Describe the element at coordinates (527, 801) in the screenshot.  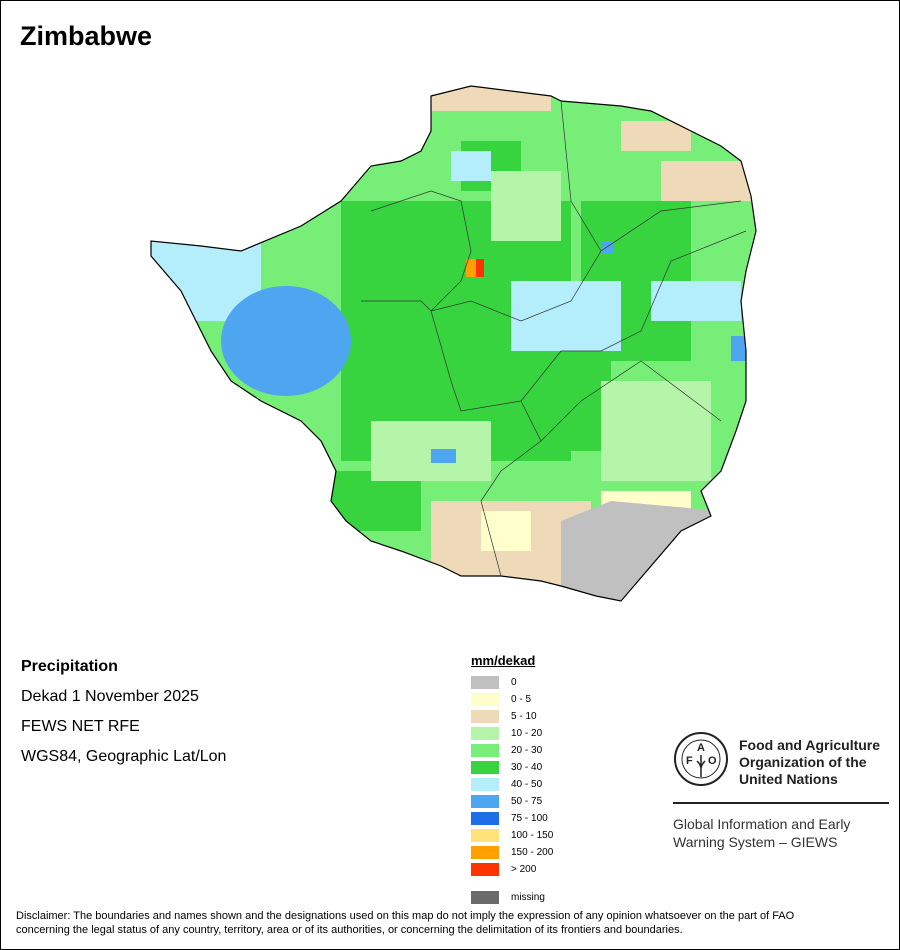
I see `legend-label: 50 - 75` at that location.